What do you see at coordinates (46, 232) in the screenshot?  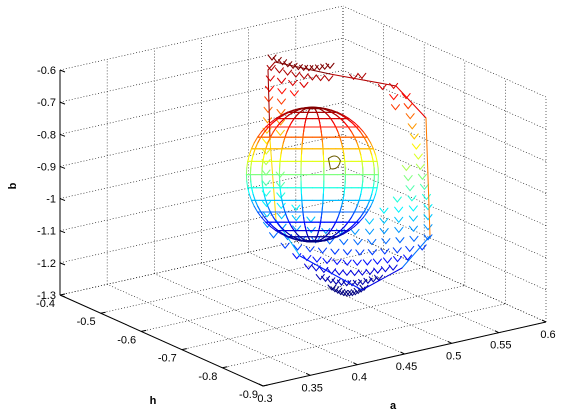 I see `z-tick-label: -1.1` at bounding box center [46, 232].